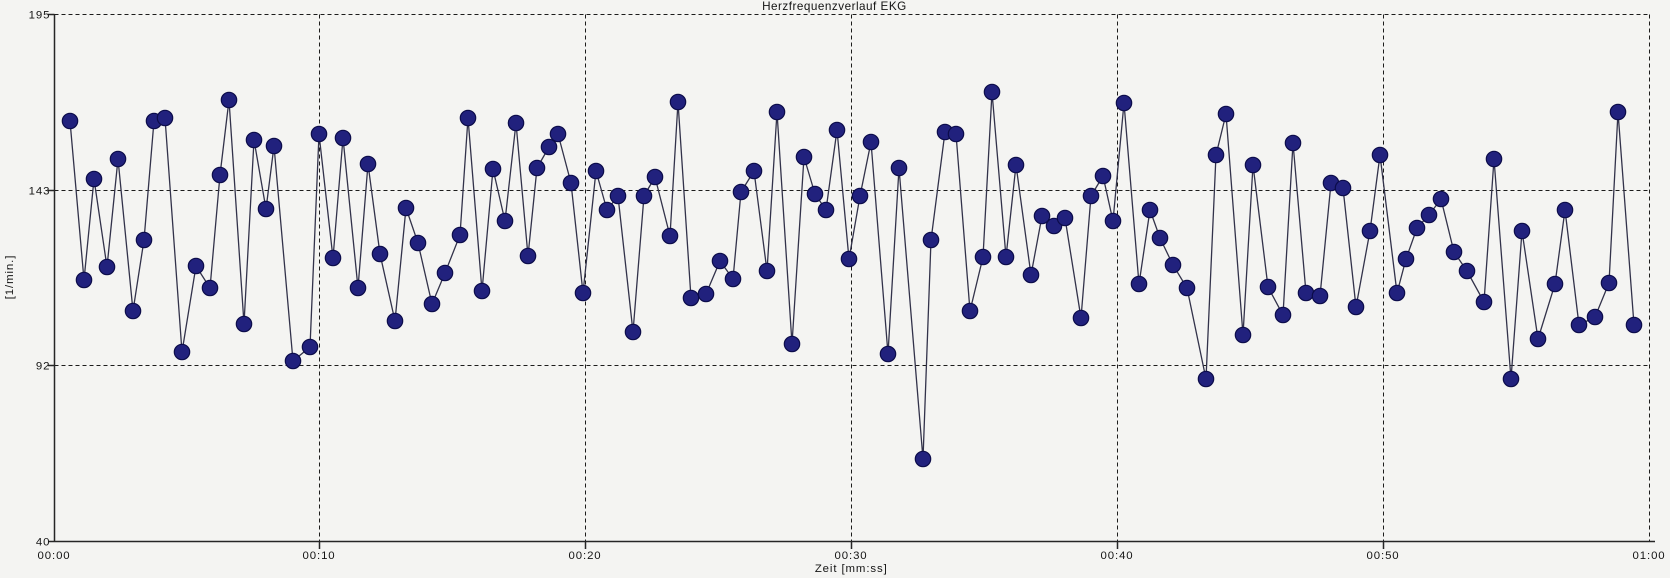 This screenshot has height=578, width=1670. What do you see at coordinates (40, 192) in the screenshot?
I see `svg-text: 143` at bounding box center [40, 192].